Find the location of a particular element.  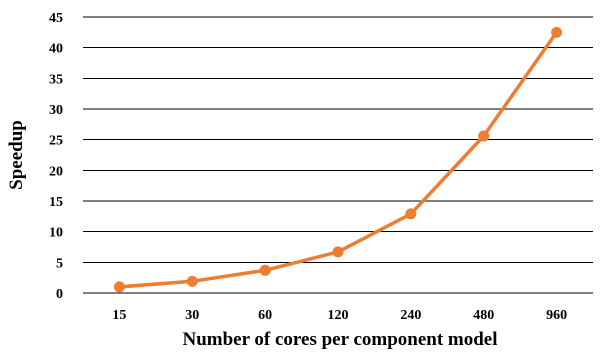

y-tick-label: 35 is located at coordinates (56, 79).